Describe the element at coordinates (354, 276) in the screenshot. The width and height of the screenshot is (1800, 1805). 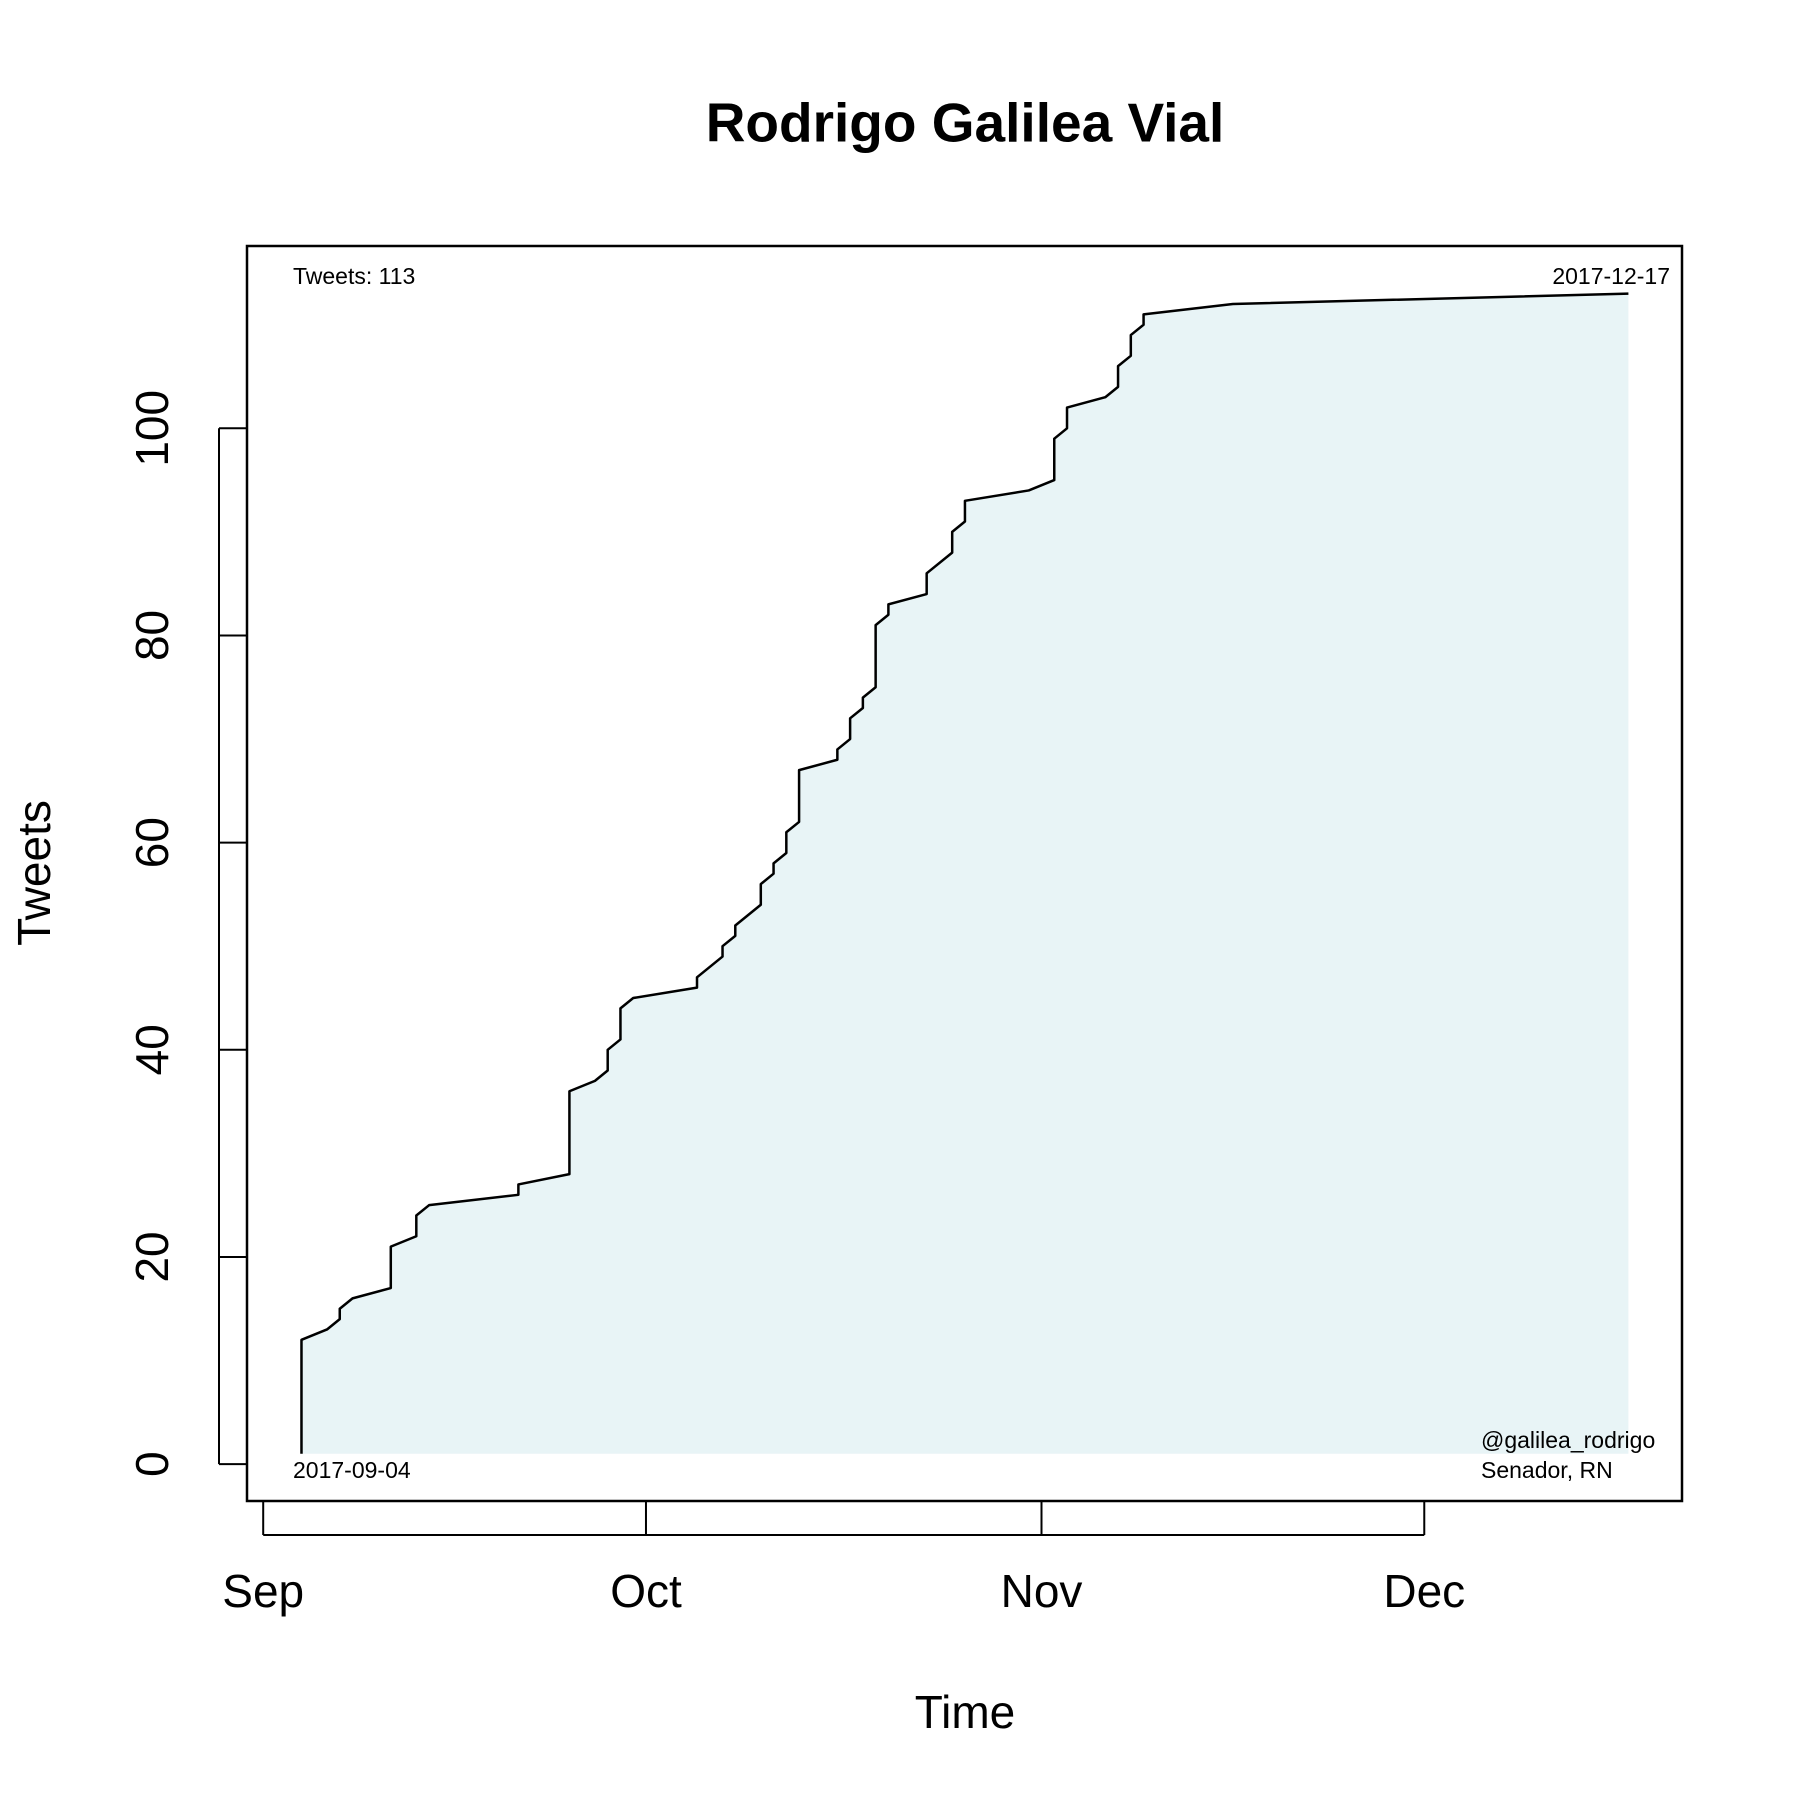
I see `annotation: Tweets: 113` at that location.